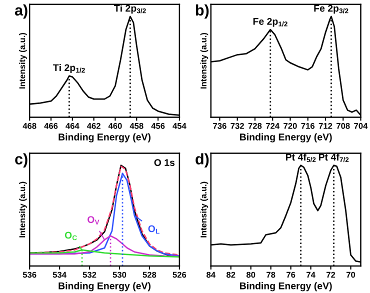  What do you see at coordinates (119, 275) in the screenshot?
I see `x-tick-label: 530` at bounding box center [119, 275].